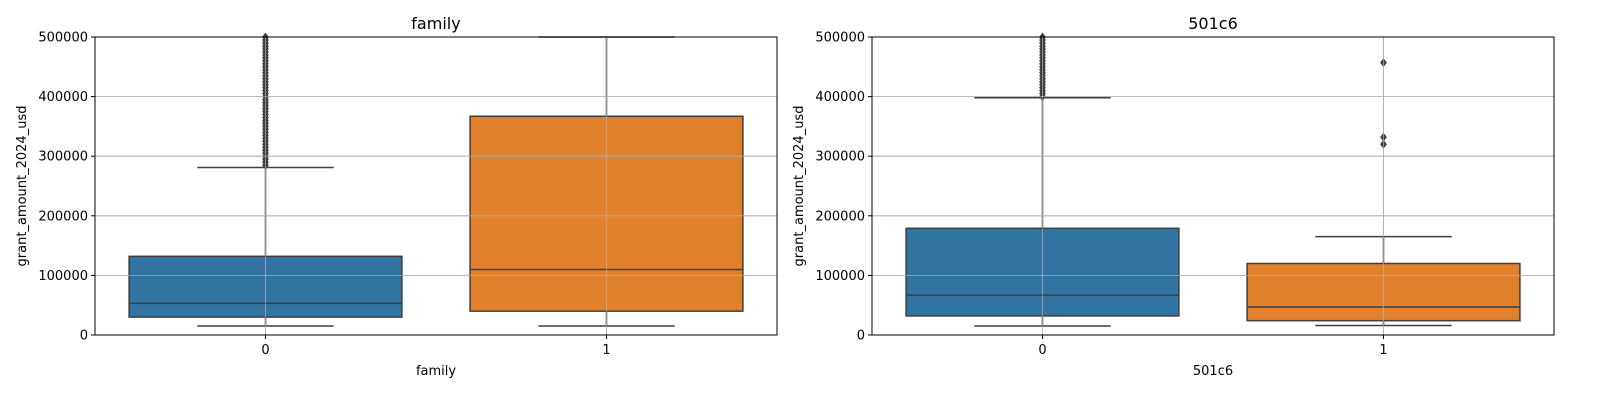  What do you see at coordinates (1213, 371) in the screenshot?
I see `x-axis-label: 501c6` at bounding box center [1213, 371].